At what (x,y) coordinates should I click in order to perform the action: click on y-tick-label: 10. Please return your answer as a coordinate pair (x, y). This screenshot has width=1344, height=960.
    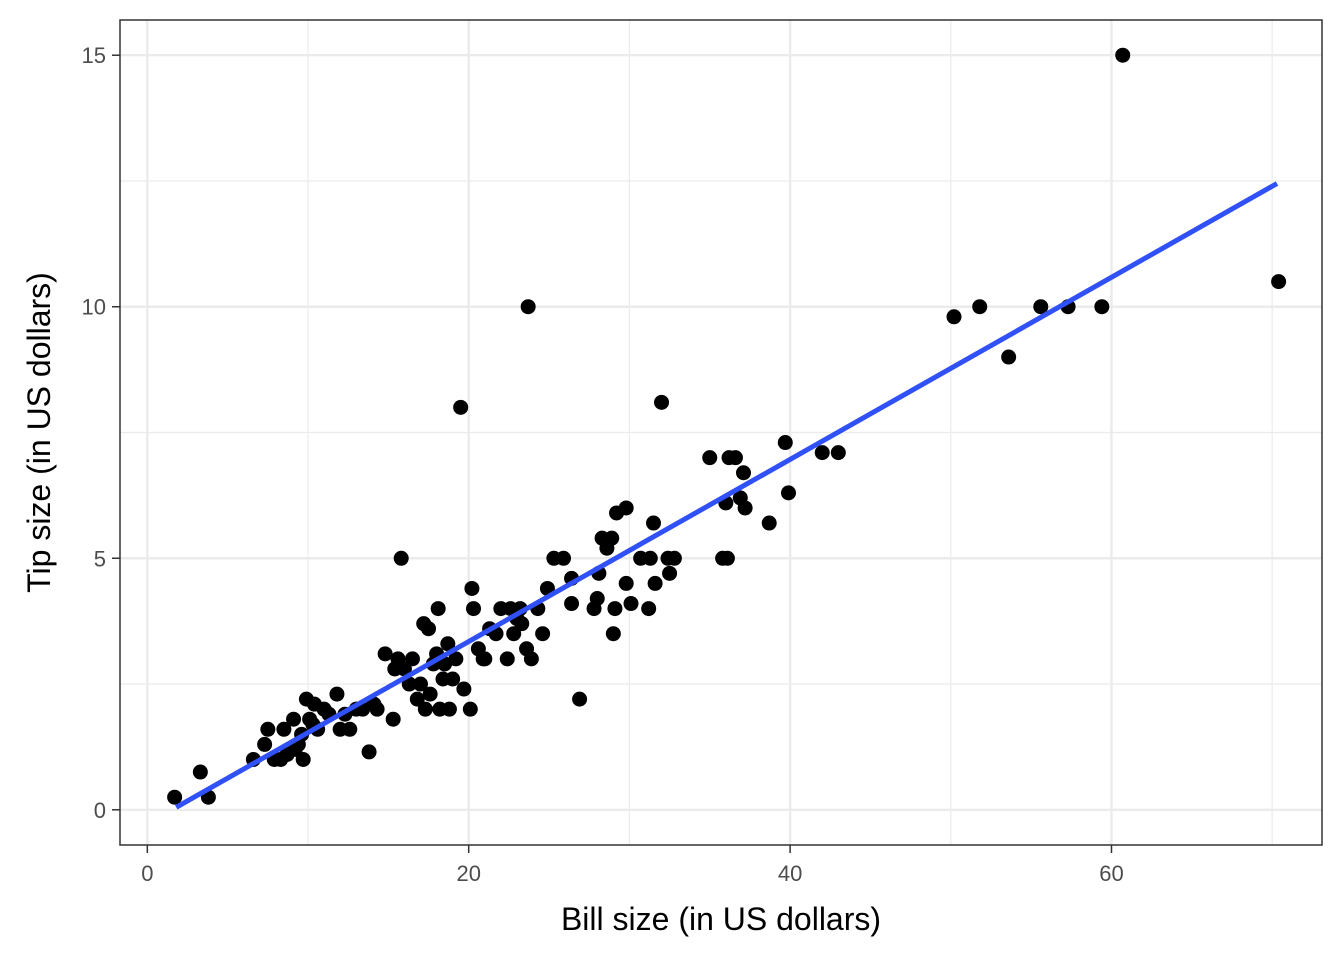
    Looking at the image, I should click on (94, 307).